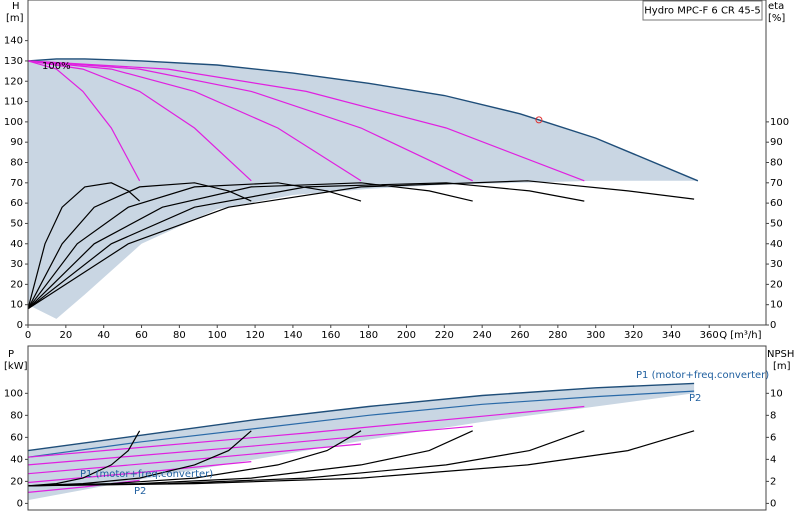 The image size is (800, 520). Describe the element at coordinates (776, 264) in the screenshot. I see `y2-tick-label: 30` at that location.